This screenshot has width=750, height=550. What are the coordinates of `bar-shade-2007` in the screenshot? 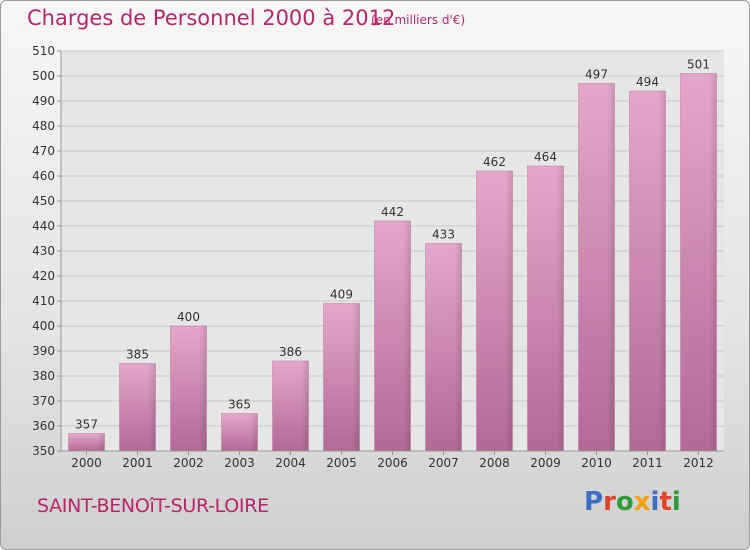 It's located at (443, 347).